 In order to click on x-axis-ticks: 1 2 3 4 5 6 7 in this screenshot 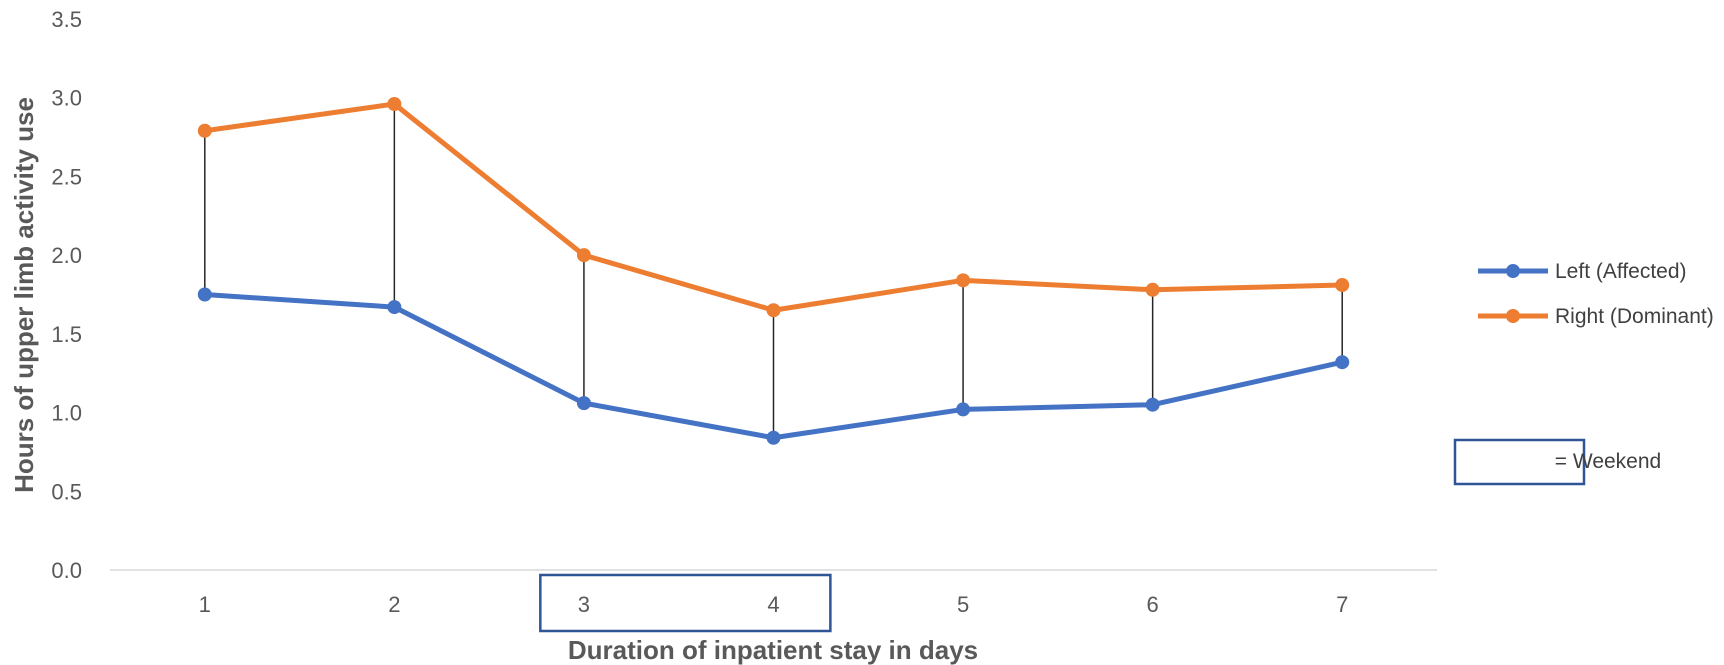, I will do `click(774, 604)`.